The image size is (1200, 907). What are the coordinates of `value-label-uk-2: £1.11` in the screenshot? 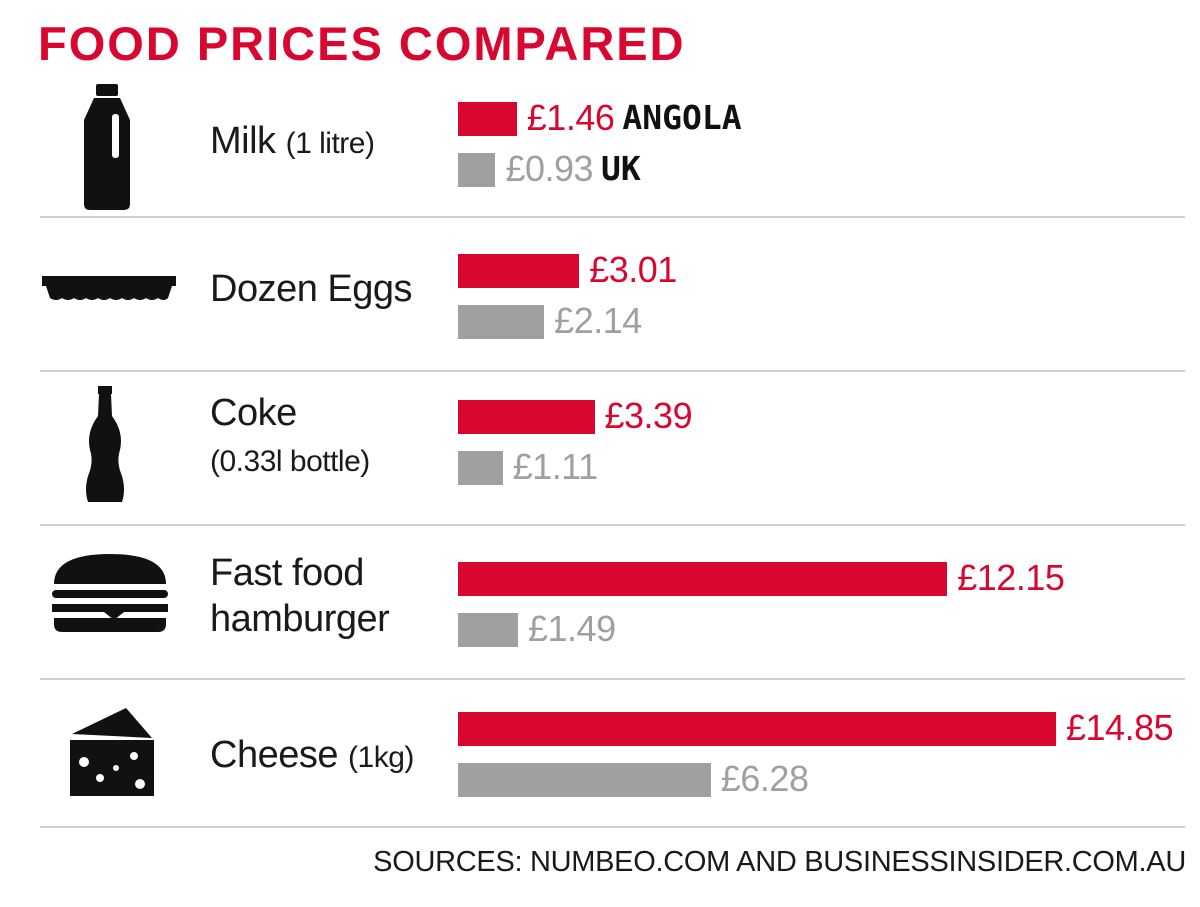 It's located at (555, 466).